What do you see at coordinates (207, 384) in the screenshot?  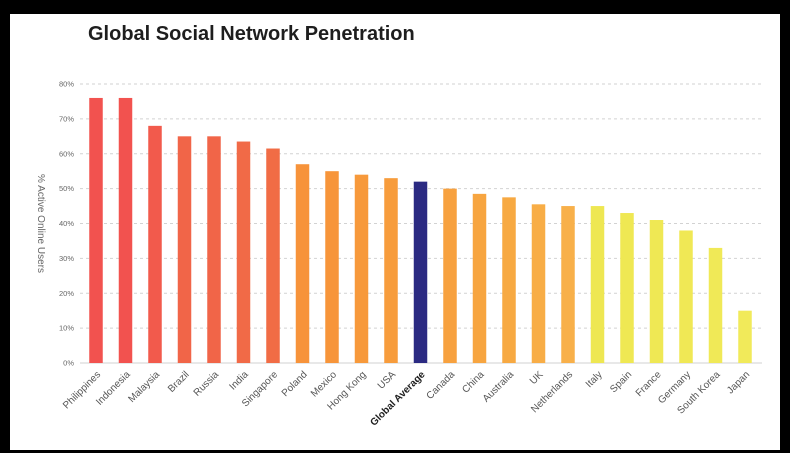 I see `x-tick-label: Russia` at bounding box center [207, 384].